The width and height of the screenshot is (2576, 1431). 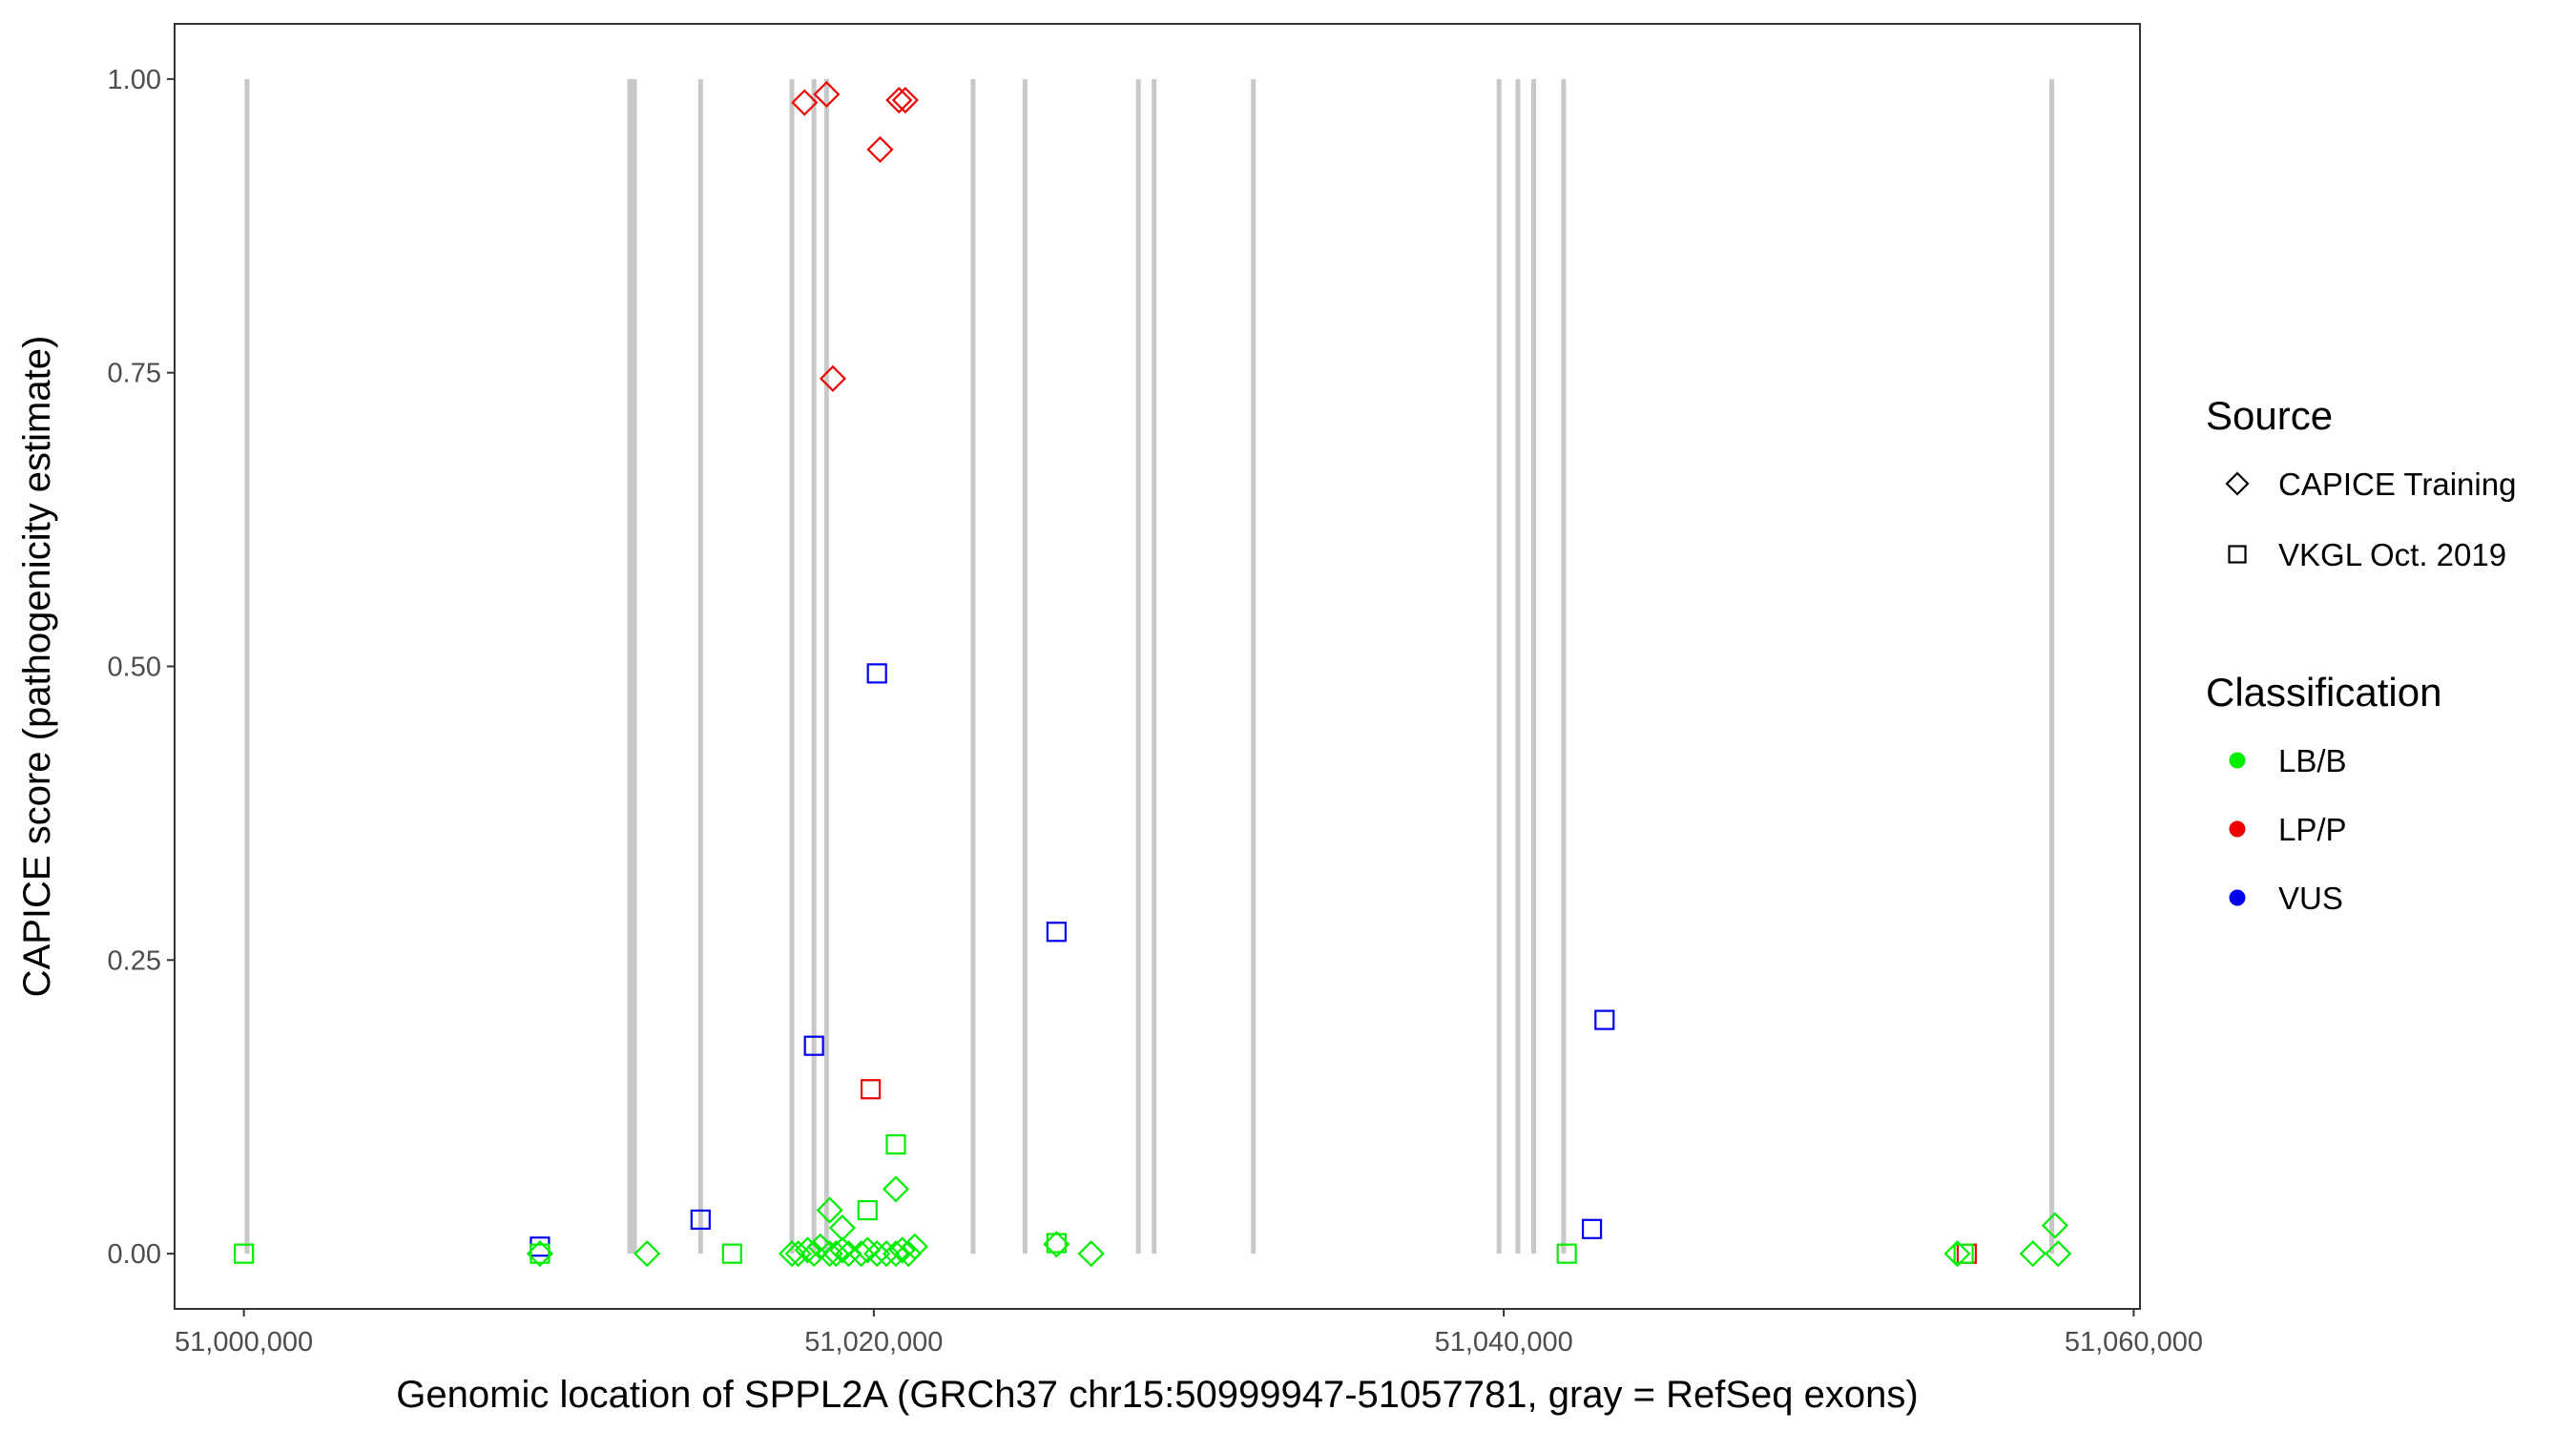 What do you see at coordinates (134, 374) in the screenshot?
I see `y-tick-label: 0.75` at bounding box center [134, 374].